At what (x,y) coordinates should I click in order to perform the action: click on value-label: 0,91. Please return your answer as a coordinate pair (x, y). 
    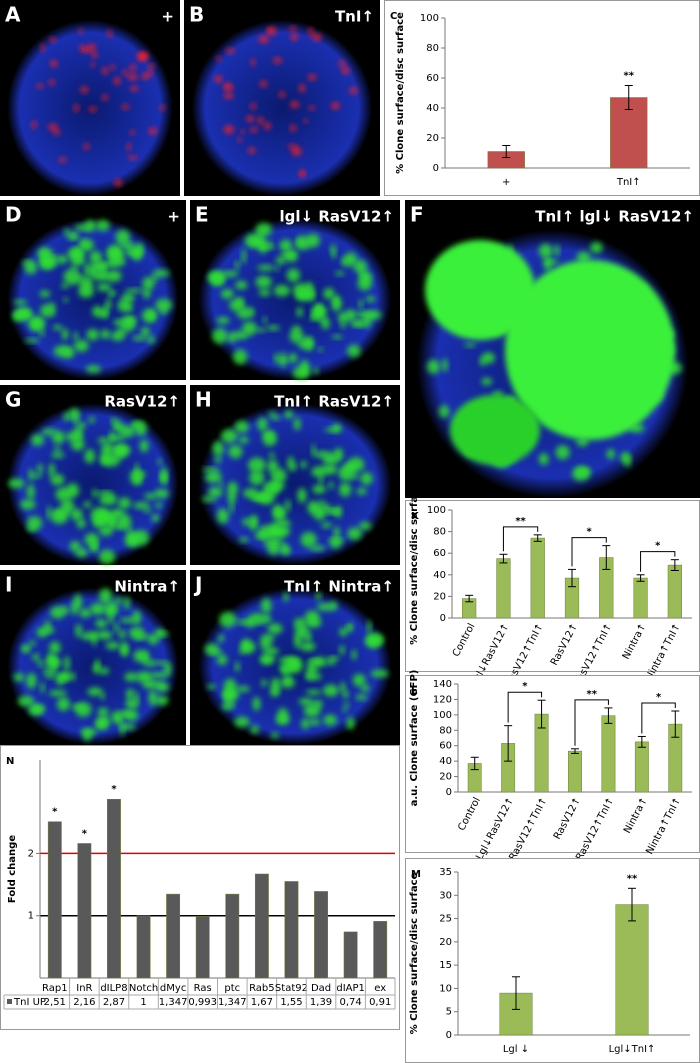
    Looking at the image, I should click on (380, 1002).